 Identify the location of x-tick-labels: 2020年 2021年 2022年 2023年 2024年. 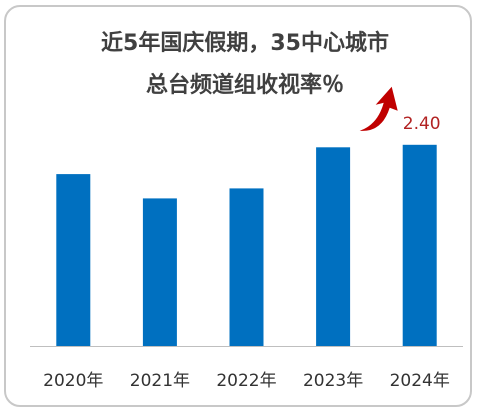
(246, 381).